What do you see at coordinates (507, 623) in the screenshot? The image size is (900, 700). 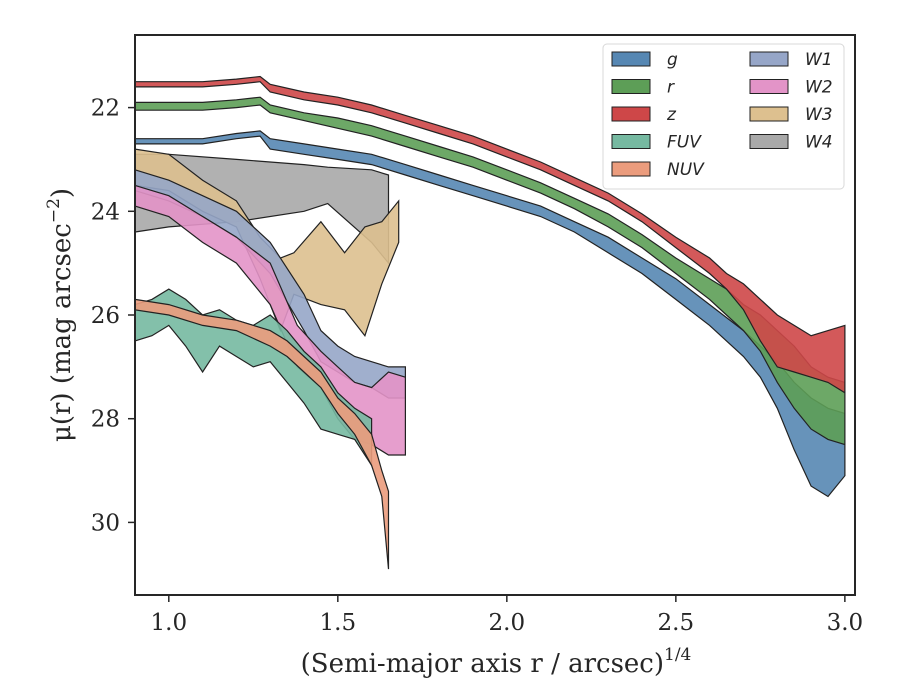 I see `x-tick-label: 2.0` at bounding box center [507, 623].